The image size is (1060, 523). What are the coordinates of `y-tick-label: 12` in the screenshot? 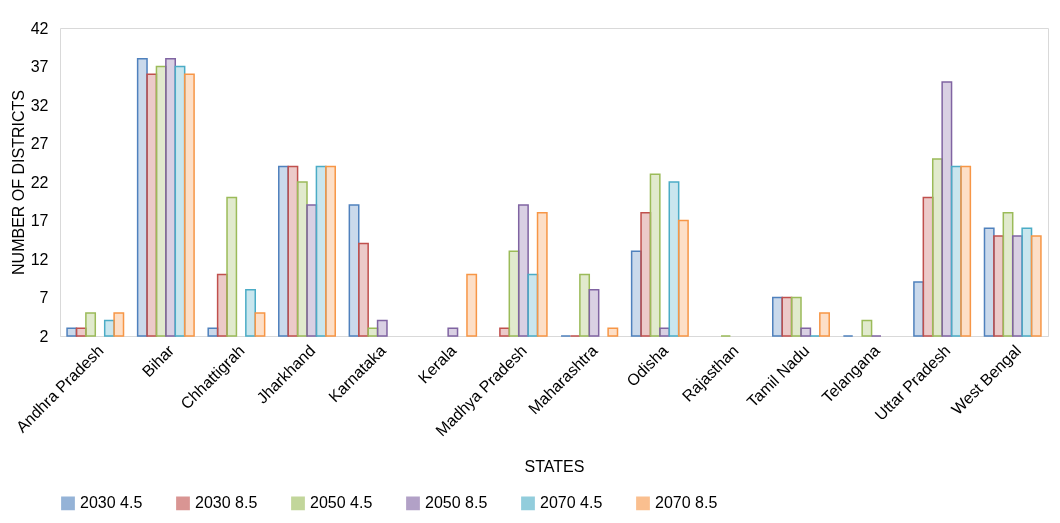 It's located at (39, 259).